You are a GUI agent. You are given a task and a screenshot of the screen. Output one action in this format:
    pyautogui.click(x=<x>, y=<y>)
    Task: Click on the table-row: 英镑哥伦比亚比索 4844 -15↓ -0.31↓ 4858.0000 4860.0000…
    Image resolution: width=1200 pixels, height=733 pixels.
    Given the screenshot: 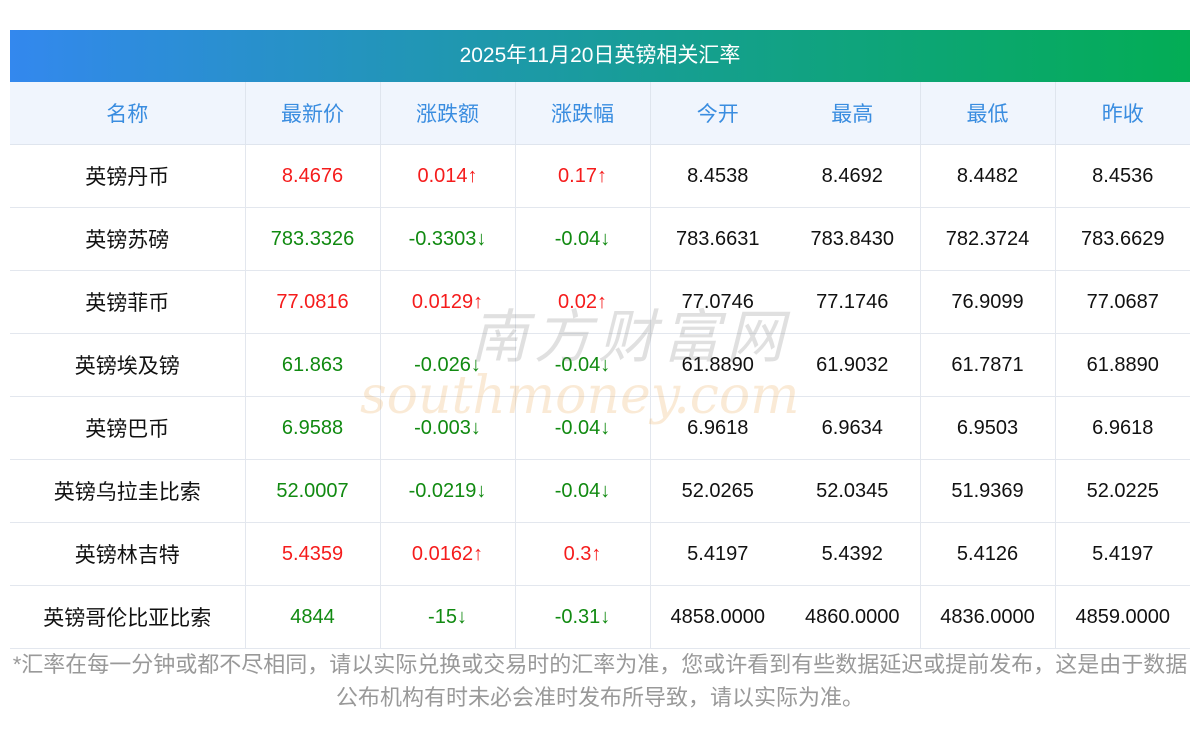 What is the action you would take?
    pyautogui.click(x=600, y=617)
    